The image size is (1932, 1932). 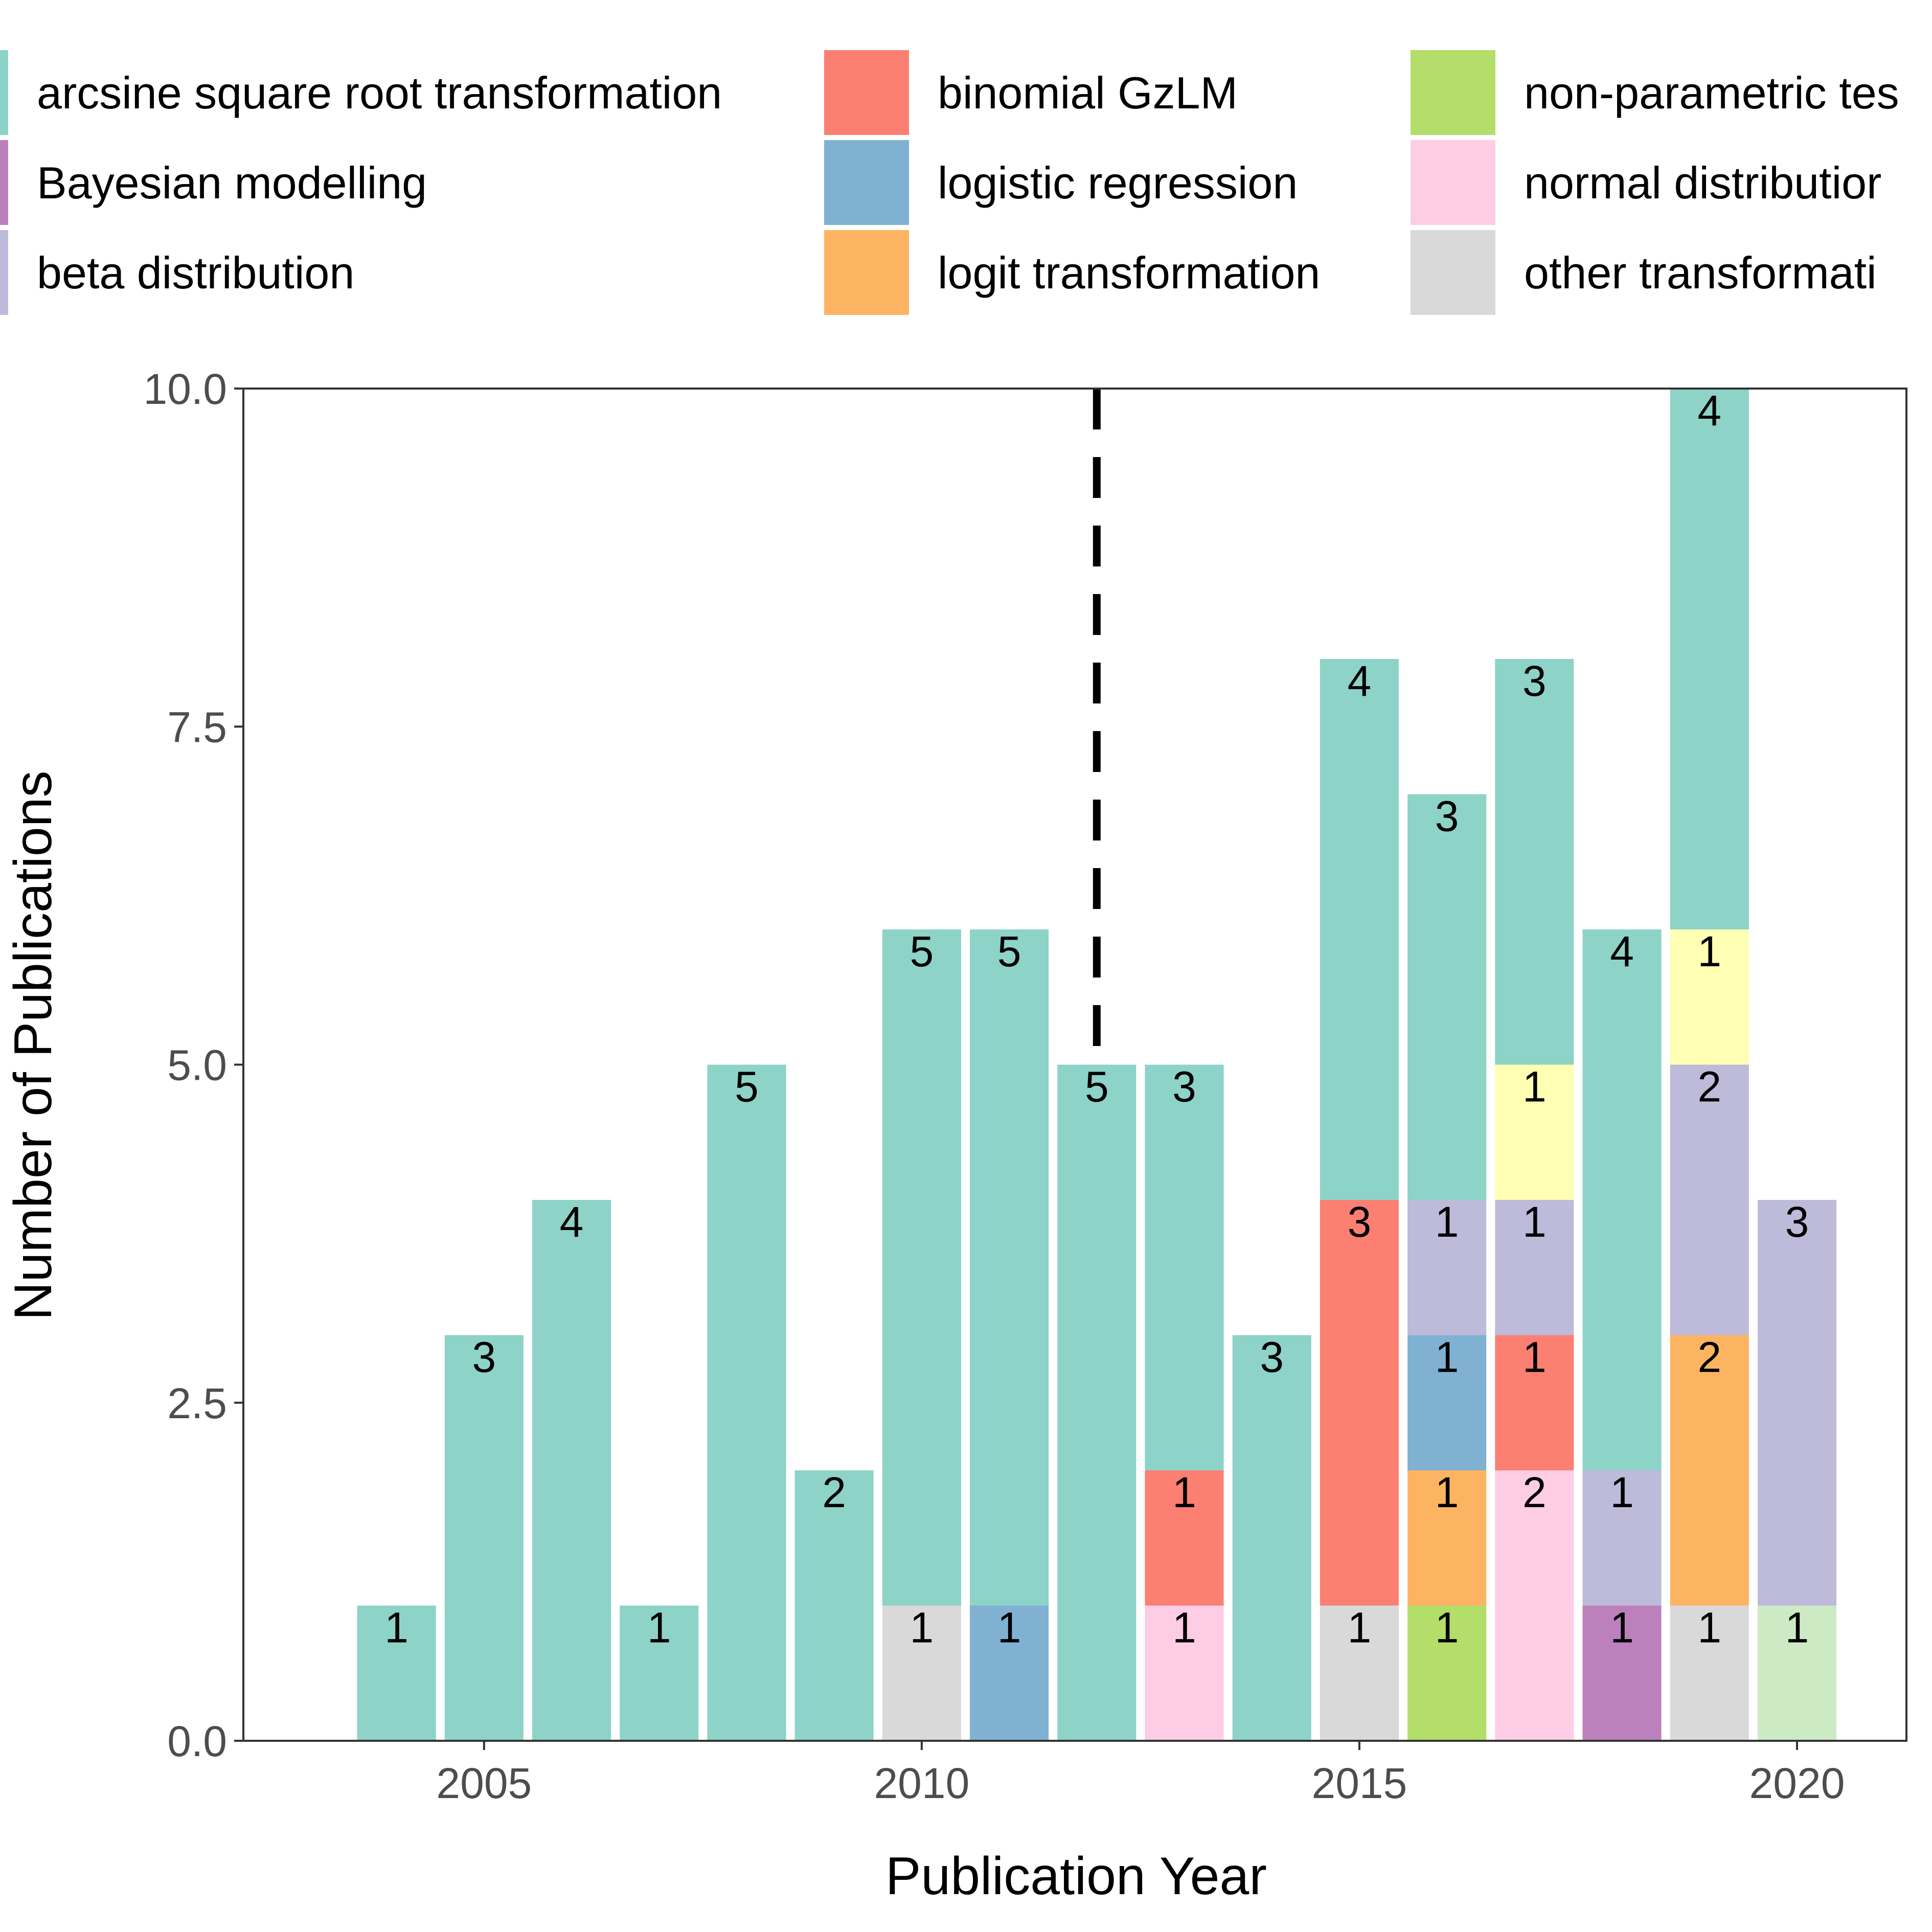 What do you see at coordinates (195, 272) in the screenshot?
I see `legend-label: beta distribution` at bounding box center [195, 272].